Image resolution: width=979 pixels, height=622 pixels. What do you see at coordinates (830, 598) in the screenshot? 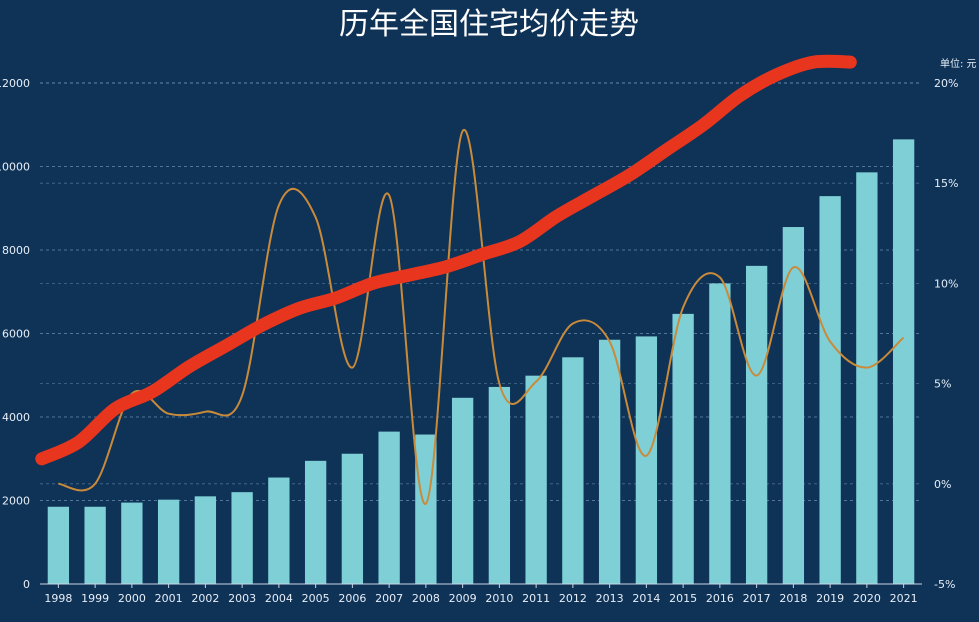
I see `x-tick-label: 2019` at bounding box center [830, 598].